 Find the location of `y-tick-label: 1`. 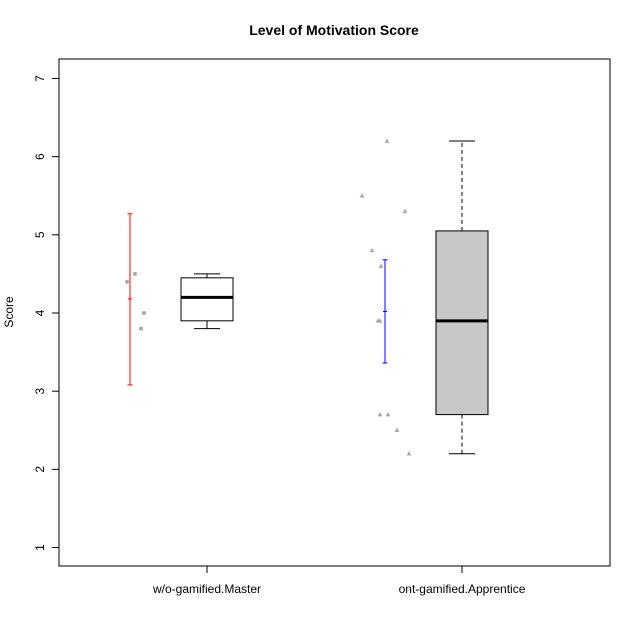

y-tick-label: 1 is located at coordinates (40, 547).